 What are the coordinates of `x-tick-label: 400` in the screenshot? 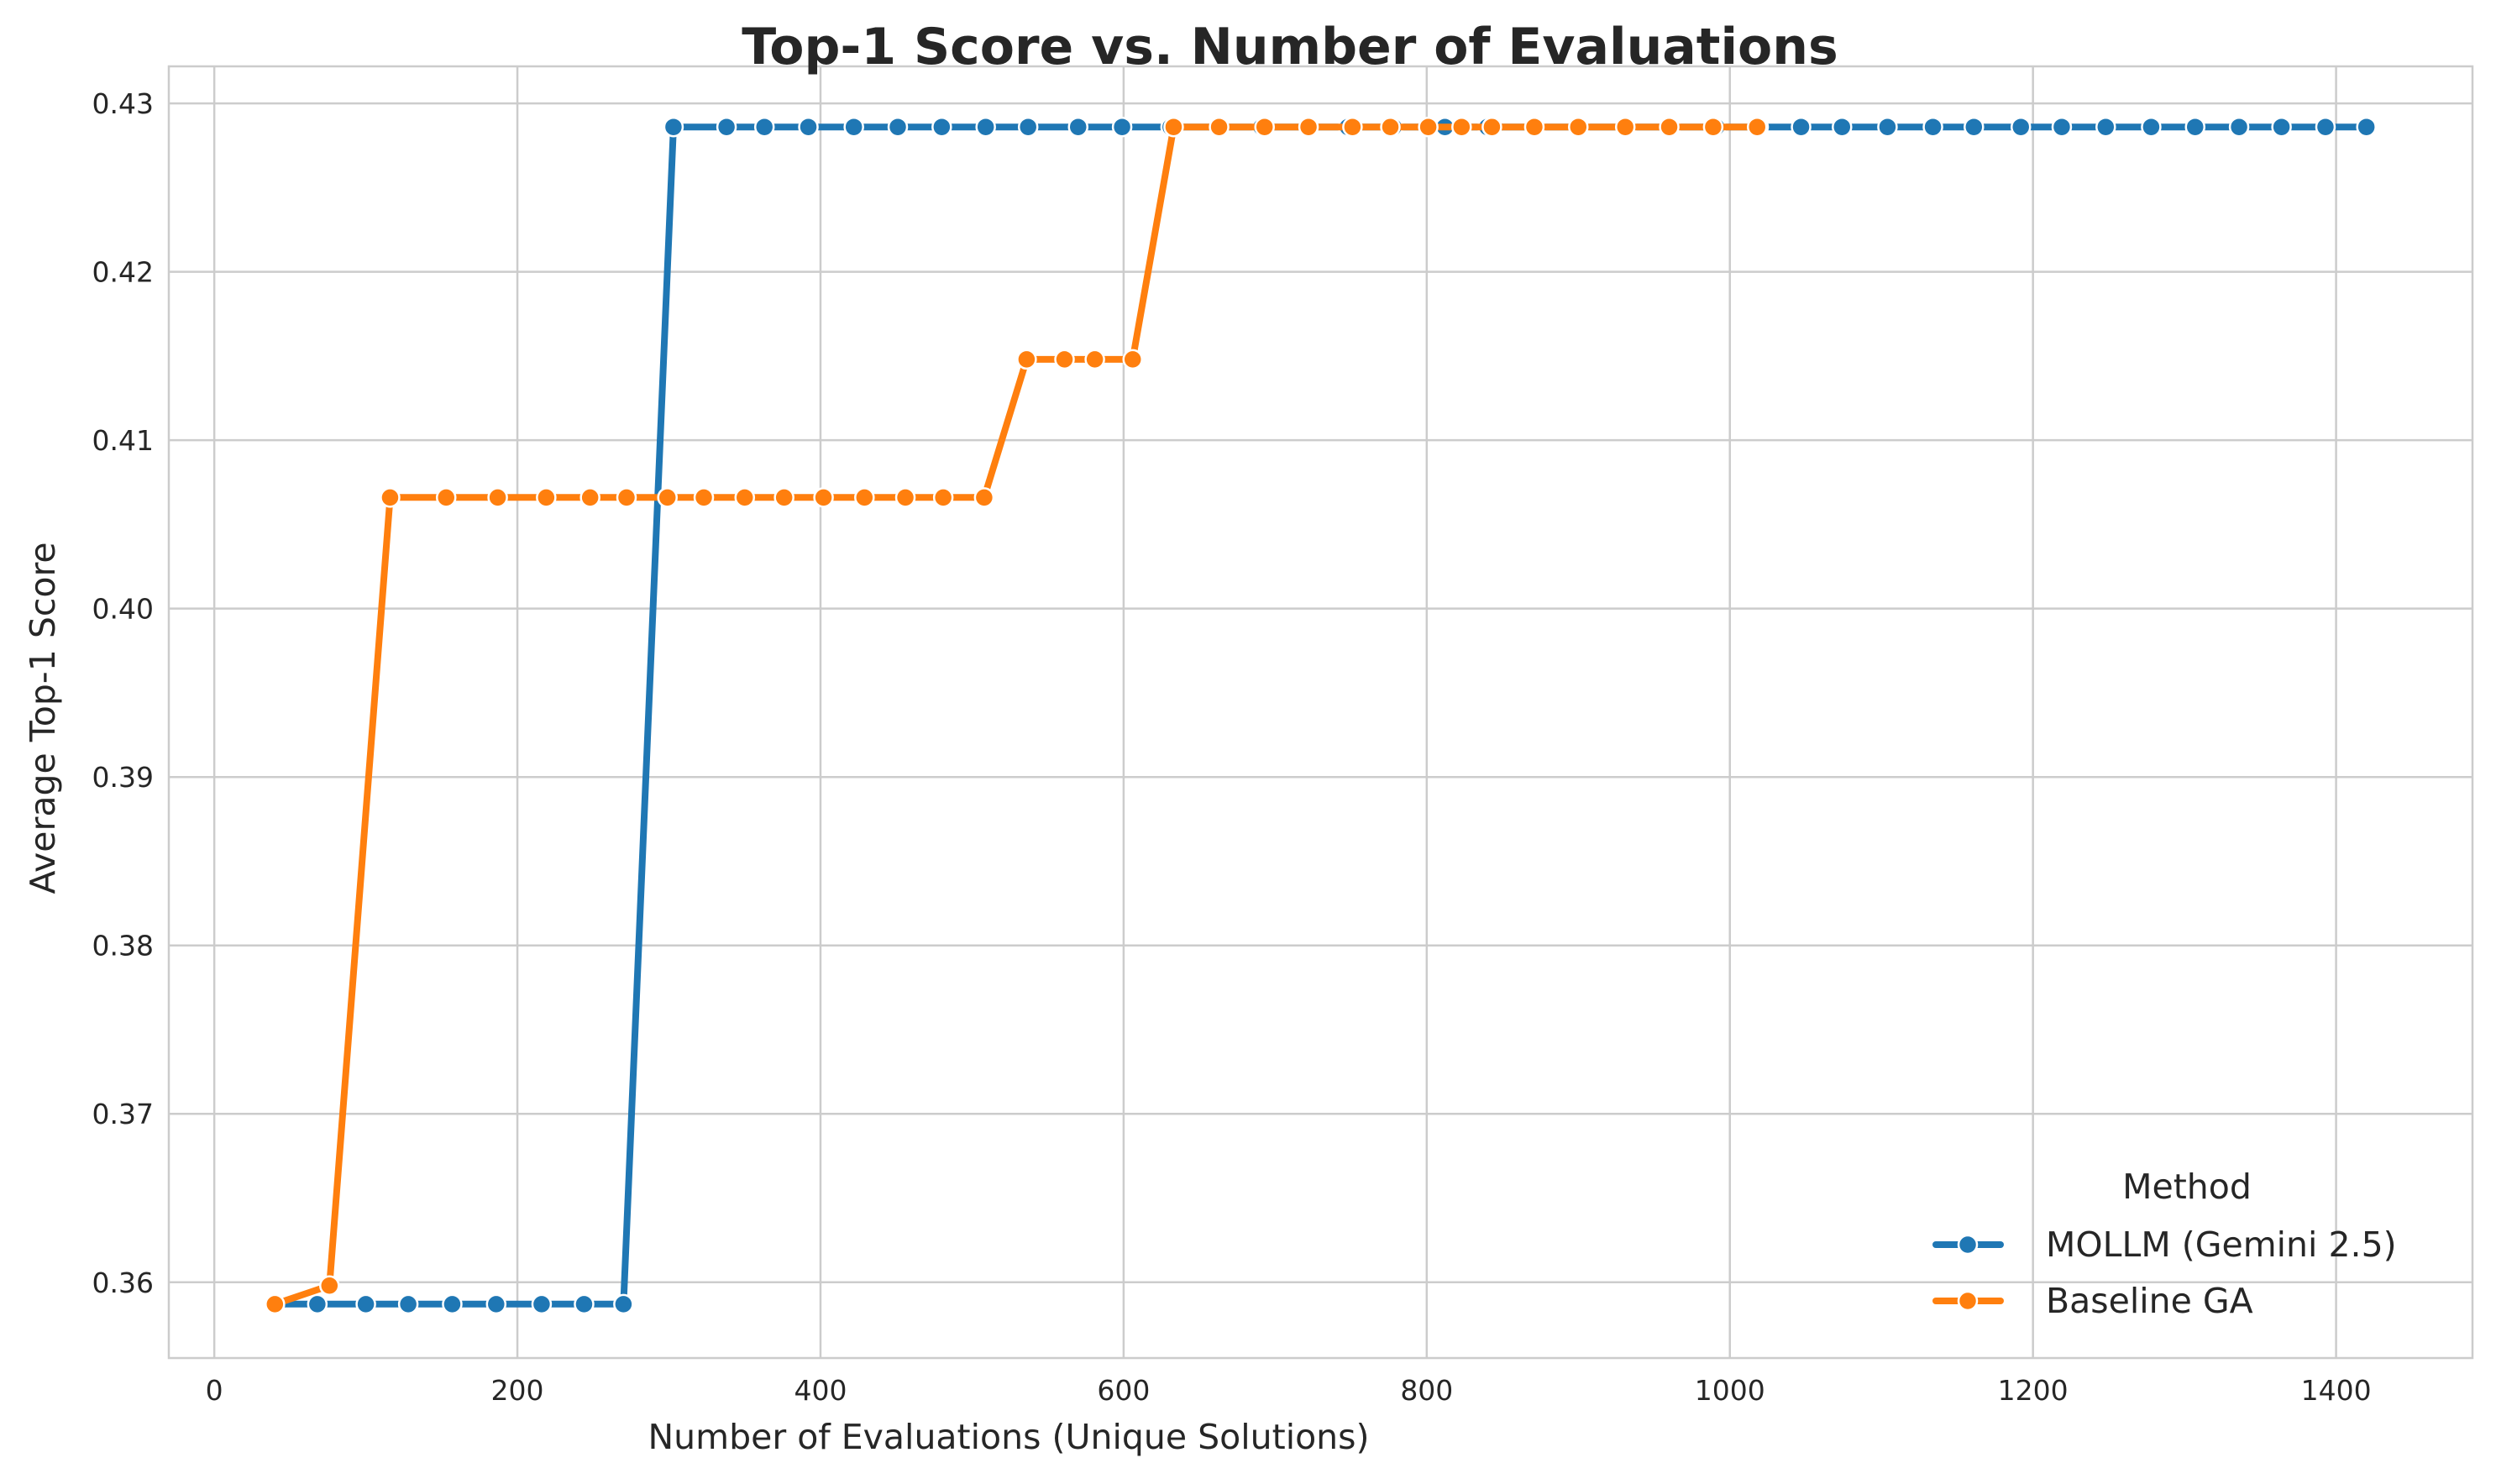 It's located at (820, 1391).